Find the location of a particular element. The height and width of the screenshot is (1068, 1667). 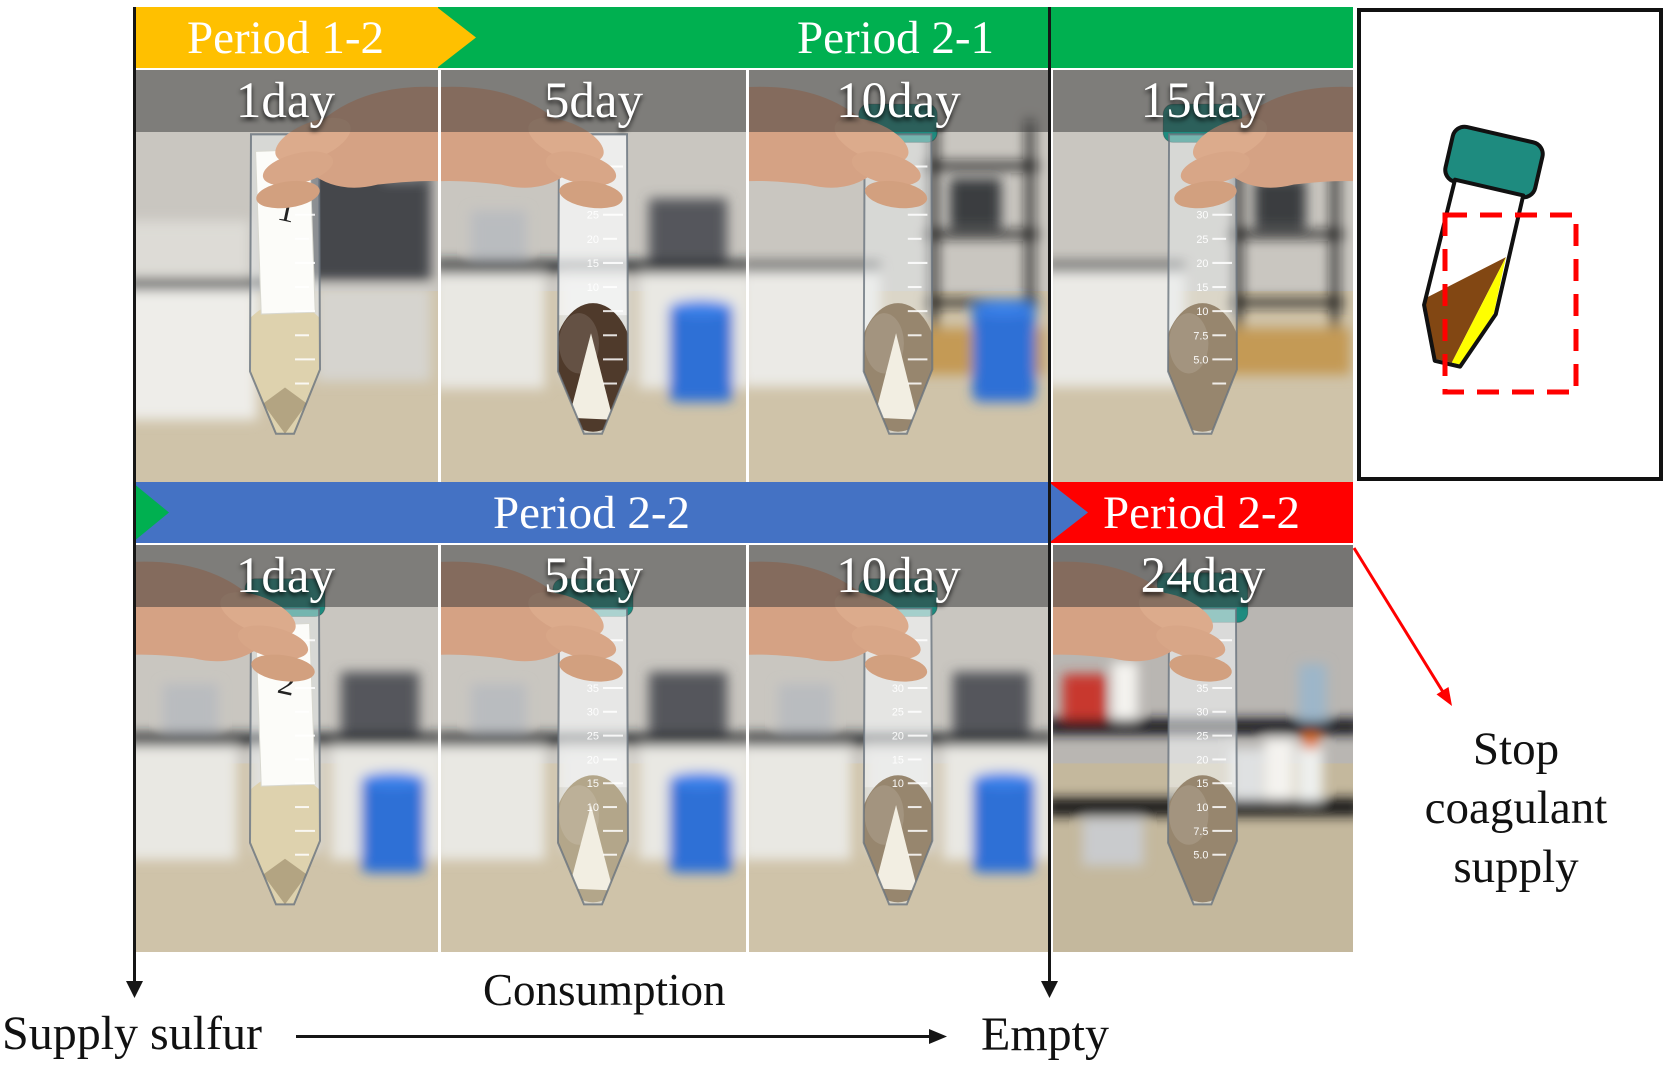

consumption-arrowhead is located at coordinates (938, 1036).